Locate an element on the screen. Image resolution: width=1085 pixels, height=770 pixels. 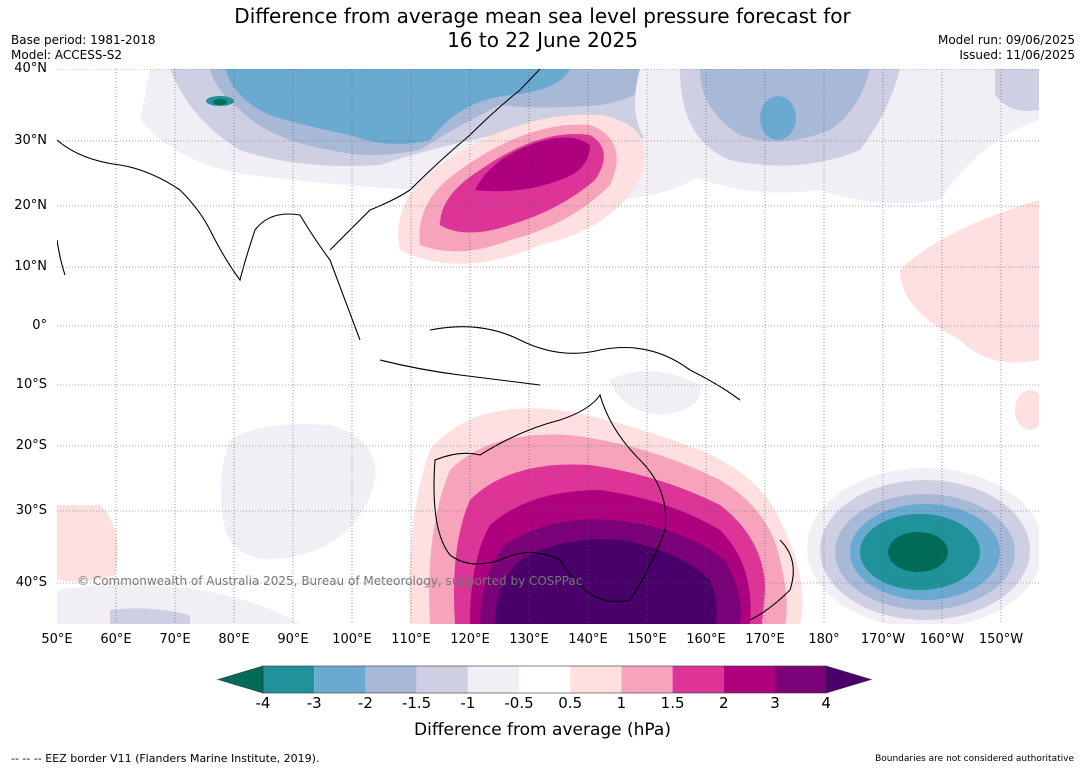
model-run: Model run: 09/06/2025 is located at coordinates (1006, 40).